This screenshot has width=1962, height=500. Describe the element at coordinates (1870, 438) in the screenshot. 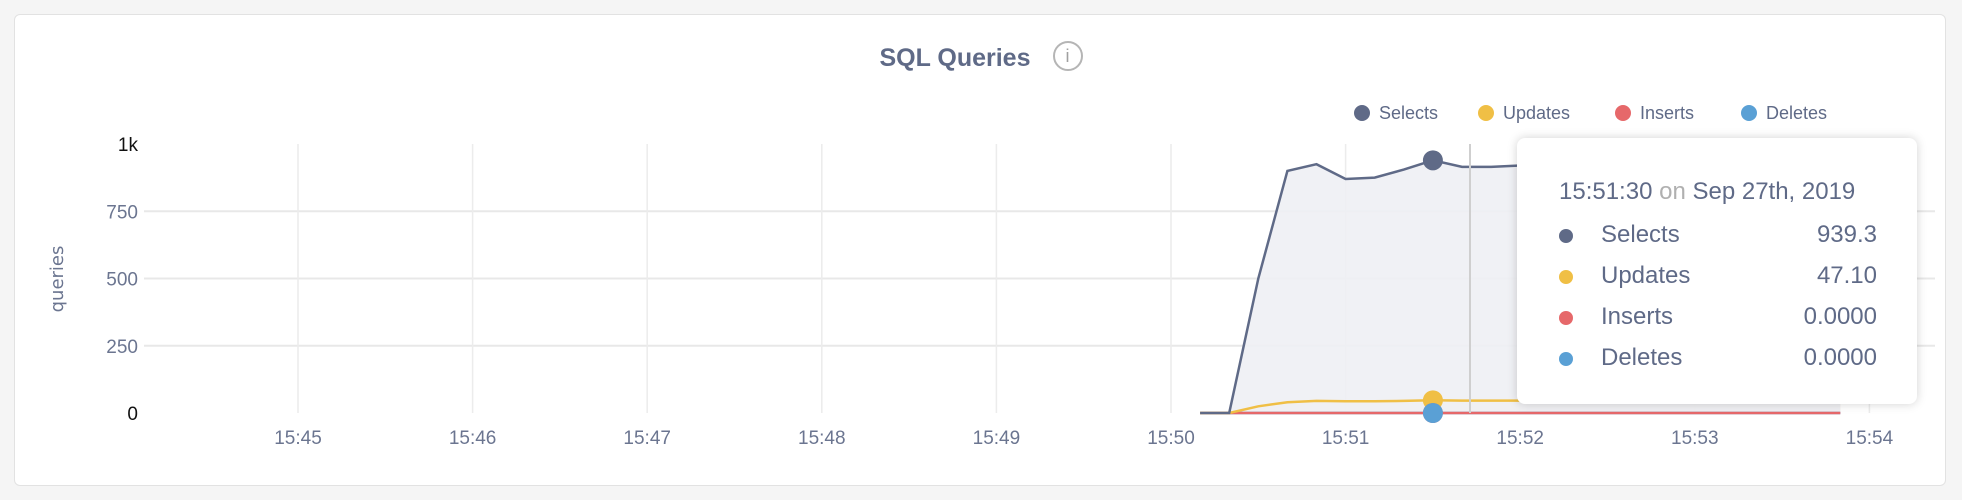

I see `x-tick-label: 15:54` at that location.